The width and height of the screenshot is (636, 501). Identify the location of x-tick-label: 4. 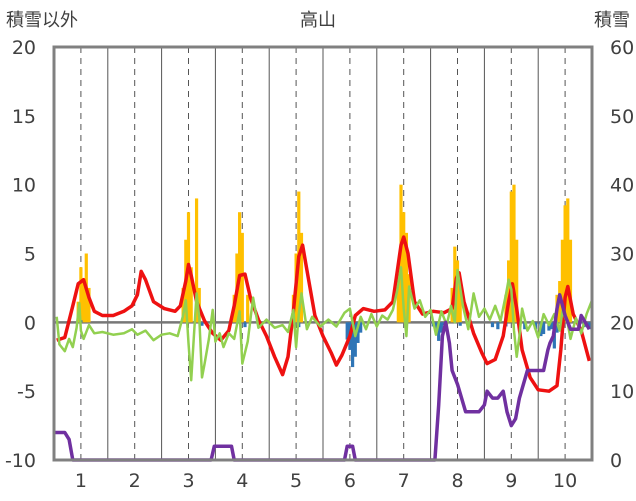
(242, 481).